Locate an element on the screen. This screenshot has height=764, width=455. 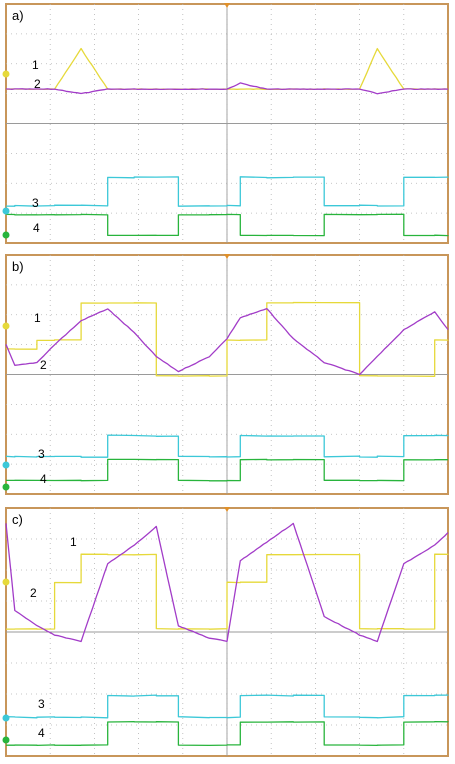
panel-label: c) is located at coordinates (17, 519).